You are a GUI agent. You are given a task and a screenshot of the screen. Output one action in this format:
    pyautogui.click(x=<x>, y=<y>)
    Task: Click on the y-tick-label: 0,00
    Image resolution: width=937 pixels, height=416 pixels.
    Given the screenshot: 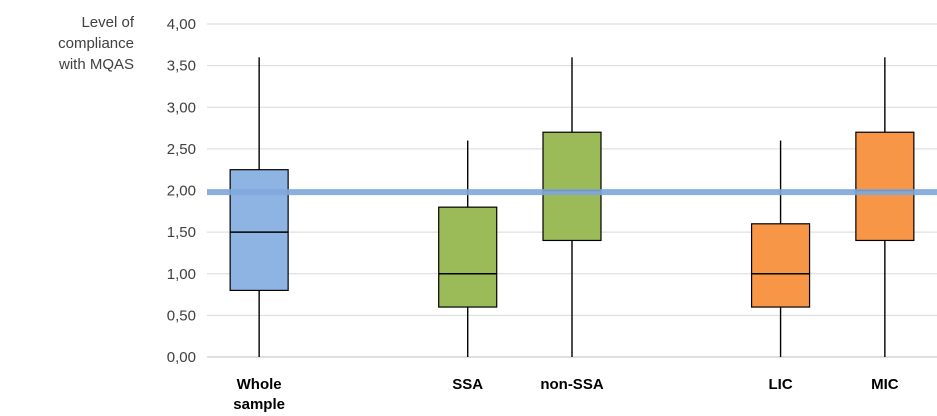 What is the action you would take?
    pyautogui.click(x=181, y=357)
    